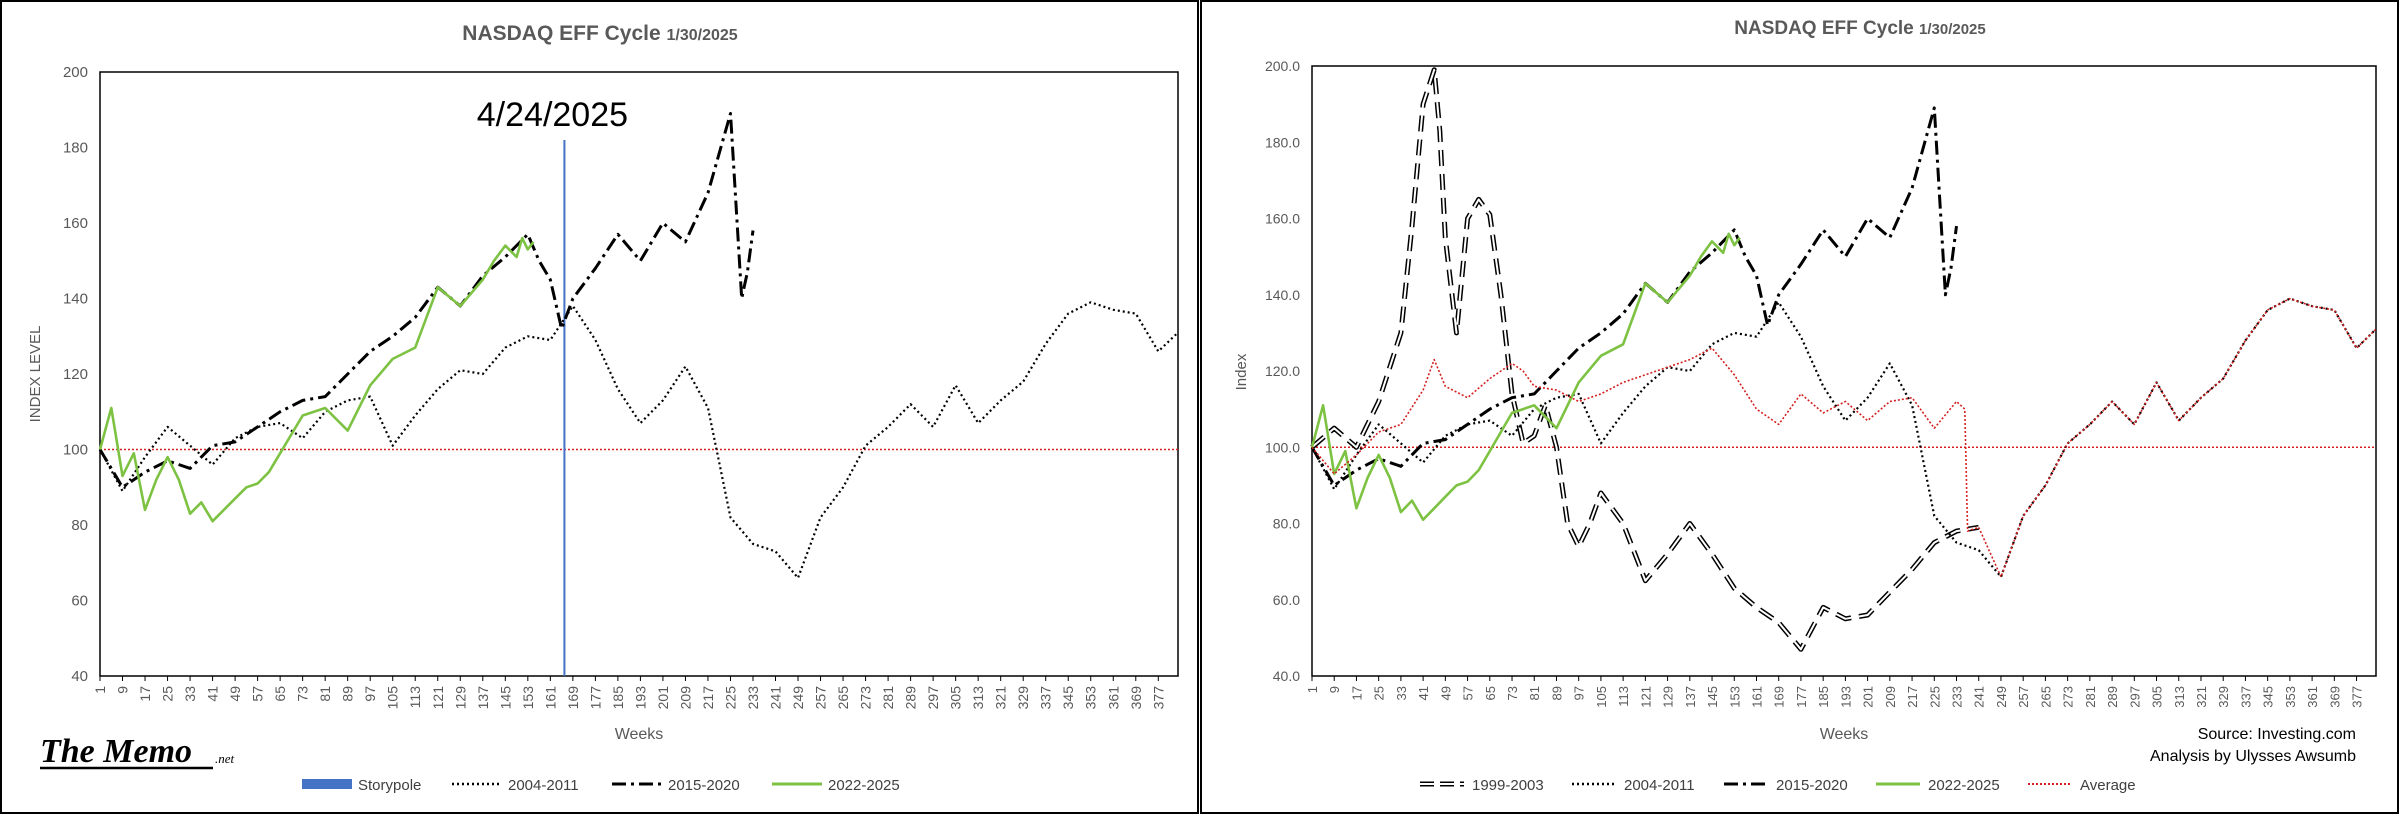 The image size is (2400, 814). I want to click on right-x-axis-label: Weeks, so click(1844, 734).